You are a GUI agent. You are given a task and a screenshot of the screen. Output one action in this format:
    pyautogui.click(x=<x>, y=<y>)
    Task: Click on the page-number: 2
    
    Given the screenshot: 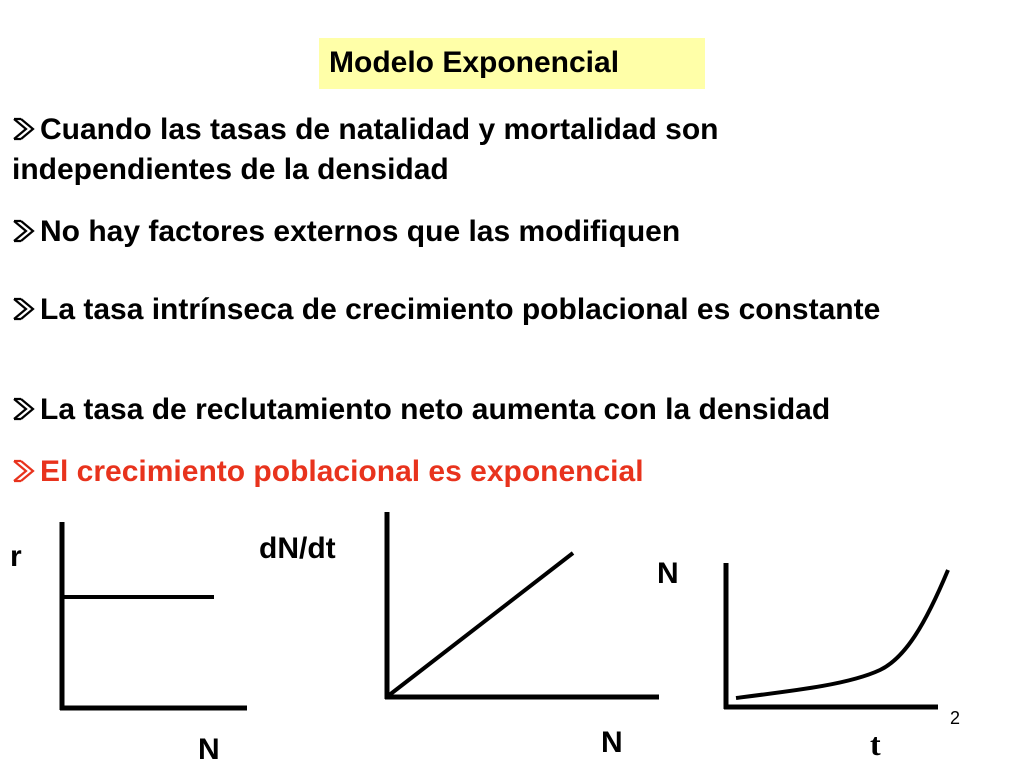 What is the action you would take?
    pyautogui.click(x=955, y=718)
    